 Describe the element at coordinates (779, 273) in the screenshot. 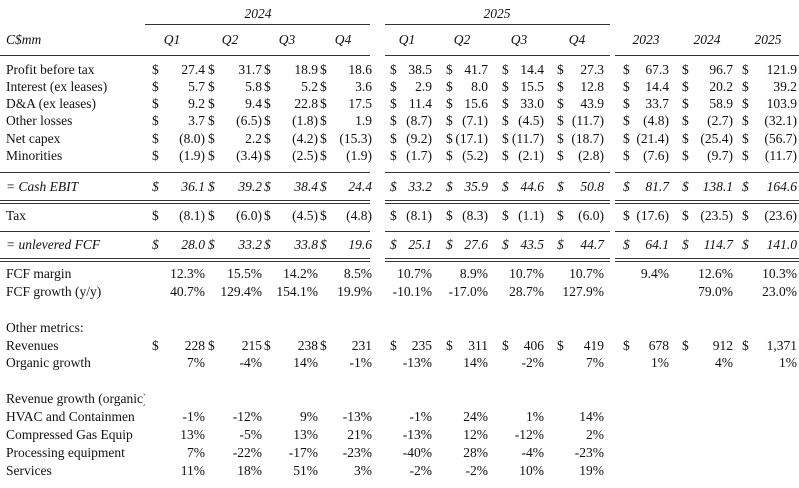

I see `cell-value: 10.3%` at that location.